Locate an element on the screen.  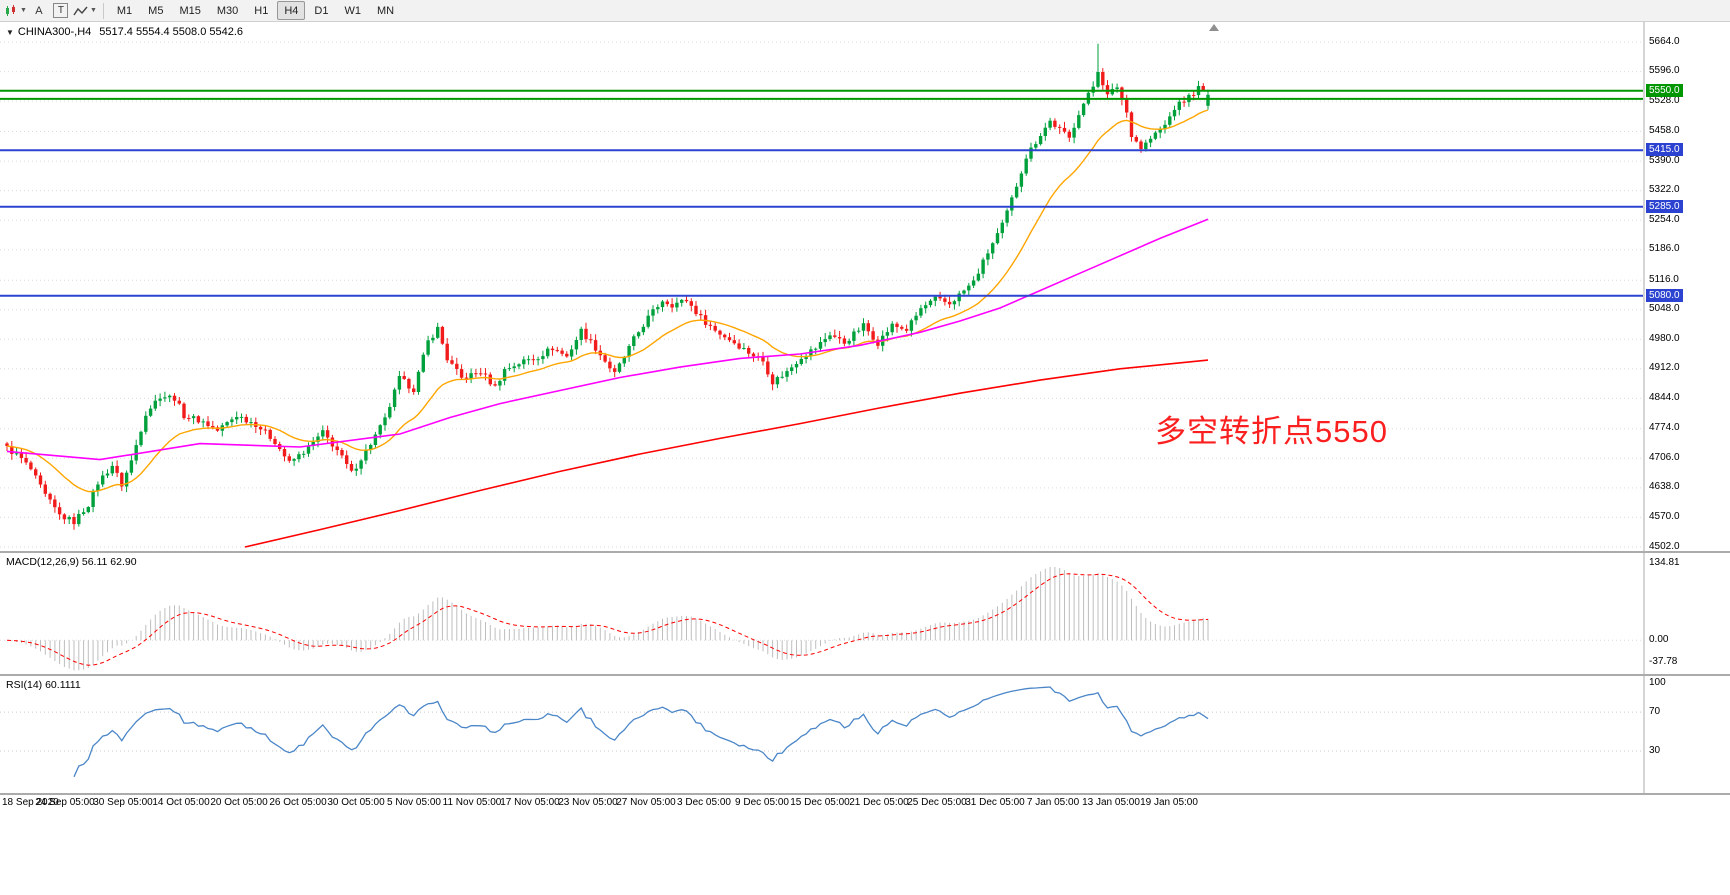
macd-axis-label: 0.00 is located at coordinates (1659, 639).